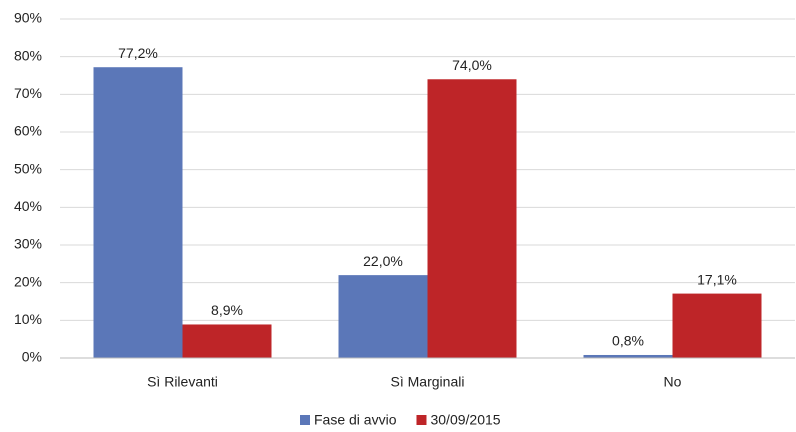 The image size is (796, 432). I want to click on y-tick-label: 20%, so click(28, 281).